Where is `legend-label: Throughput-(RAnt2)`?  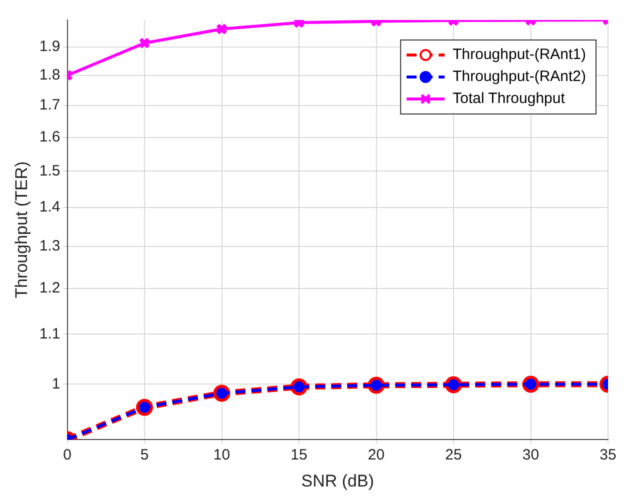
legend-label: Throughput-(RAnt2) is located at coordinates (519, 77).